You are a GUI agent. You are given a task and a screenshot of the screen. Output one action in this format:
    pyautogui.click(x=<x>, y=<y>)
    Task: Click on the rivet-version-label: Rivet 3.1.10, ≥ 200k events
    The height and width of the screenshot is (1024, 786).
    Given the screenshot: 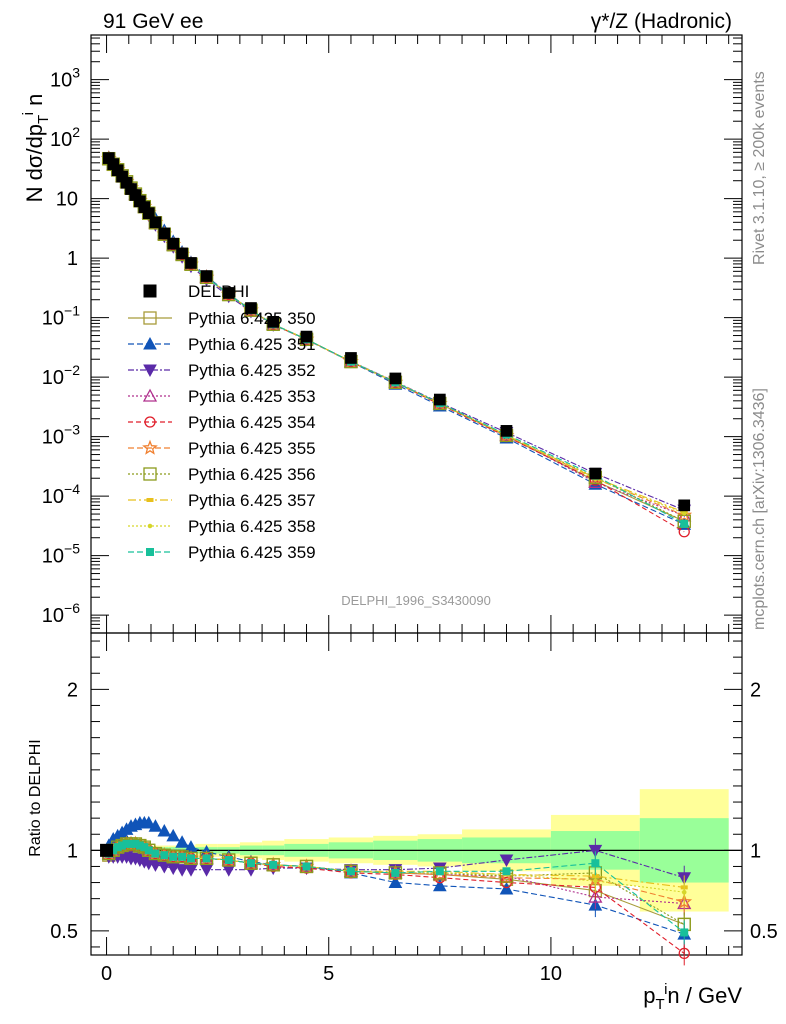 What is the action you would take?
    pyautogui.click(x=759, y=168)
    